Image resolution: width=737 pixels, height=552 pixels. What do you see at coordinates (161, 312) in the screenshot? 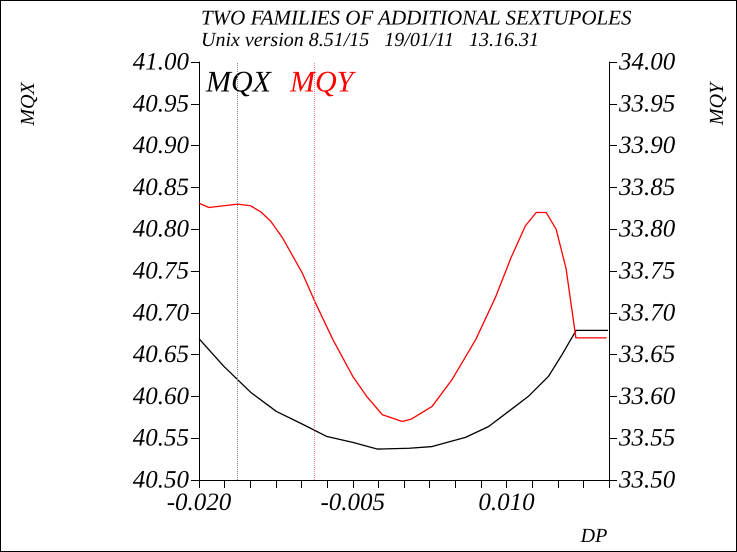
I see `y-tick-label: 40.70` at bounding box center [161, 312].